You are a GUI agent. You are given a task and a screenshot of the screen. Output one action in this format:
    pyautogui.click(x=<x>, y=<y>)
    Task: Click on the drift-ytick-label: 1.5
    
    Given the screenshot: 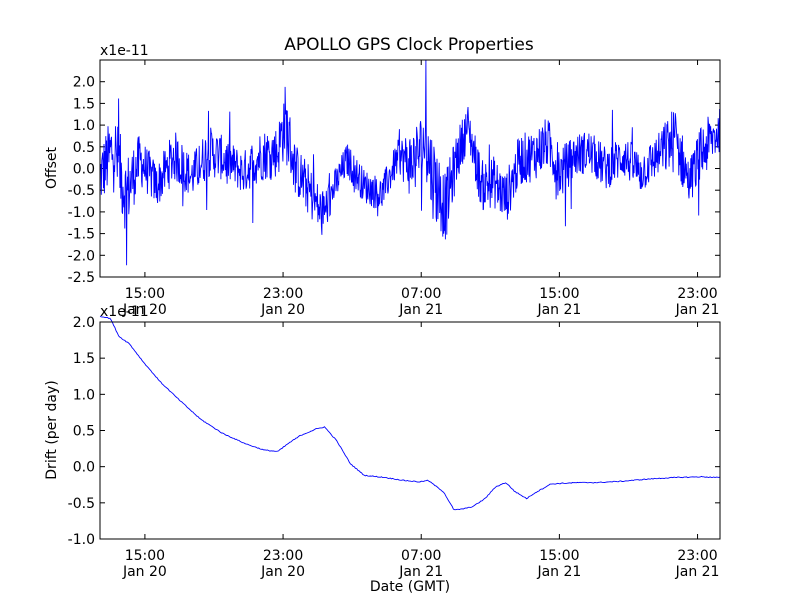 What is the action you would take?
    pyautogui.click(x=84, y=359)
    